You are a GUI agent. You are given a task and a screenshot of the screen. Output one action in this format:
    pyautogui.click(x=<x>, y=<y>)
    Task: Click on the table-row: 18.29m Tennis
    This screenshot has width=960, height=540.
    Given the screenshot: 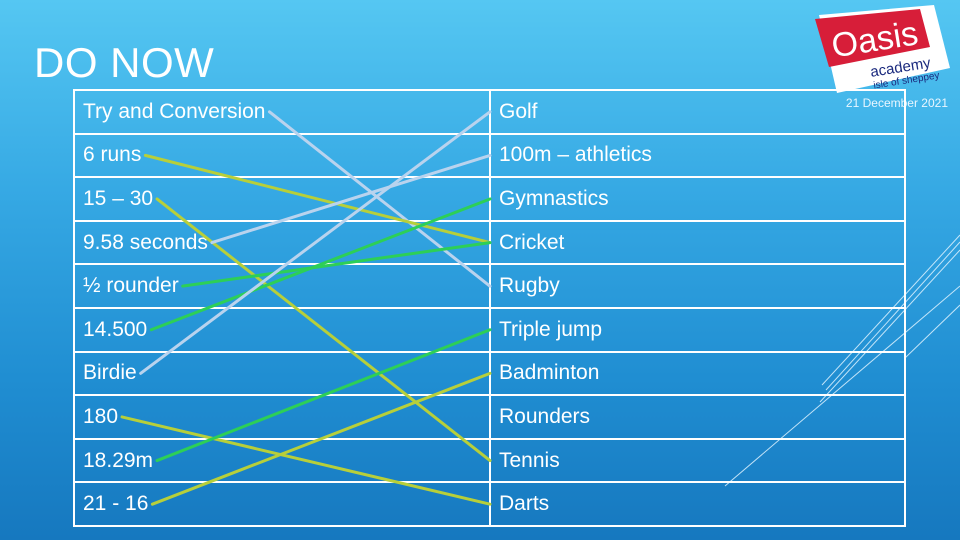 What is the action you would take?
    pyautogui.click(x=489, y=460)
    